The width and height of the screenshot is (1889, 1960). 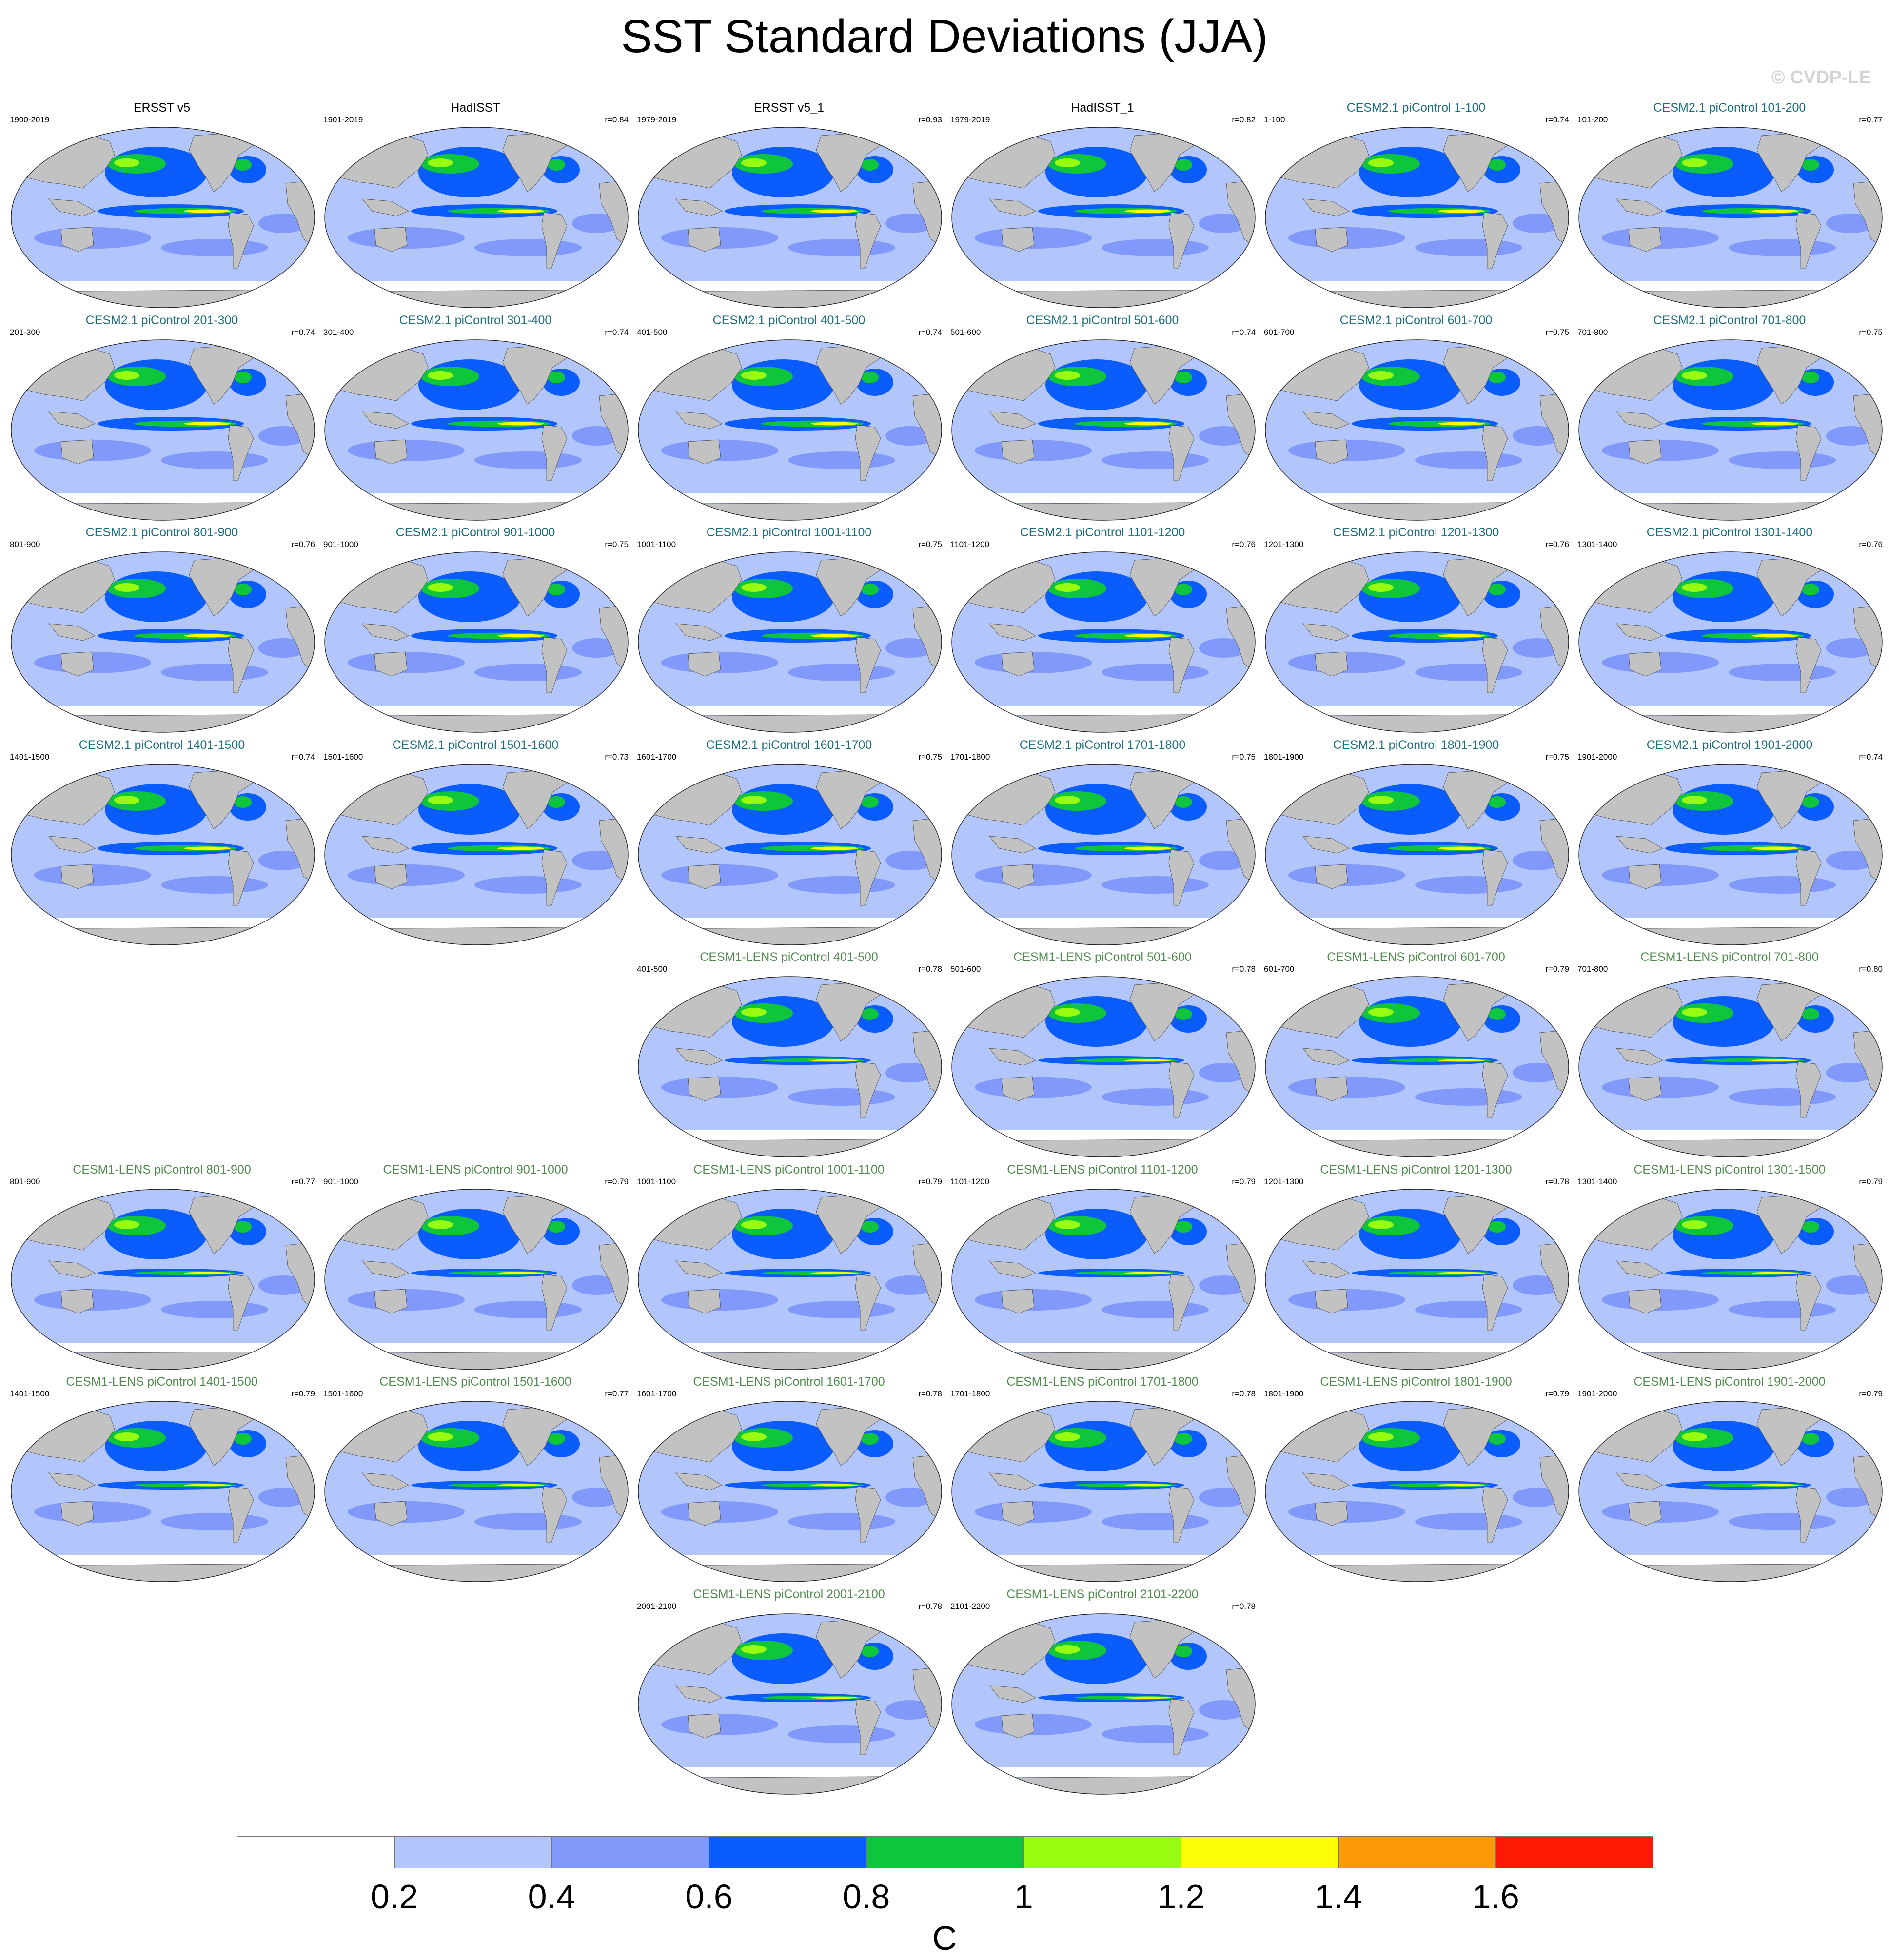 I want to click on panel-pattern-correlation: r=0.80, so click(x=1871, y=969).